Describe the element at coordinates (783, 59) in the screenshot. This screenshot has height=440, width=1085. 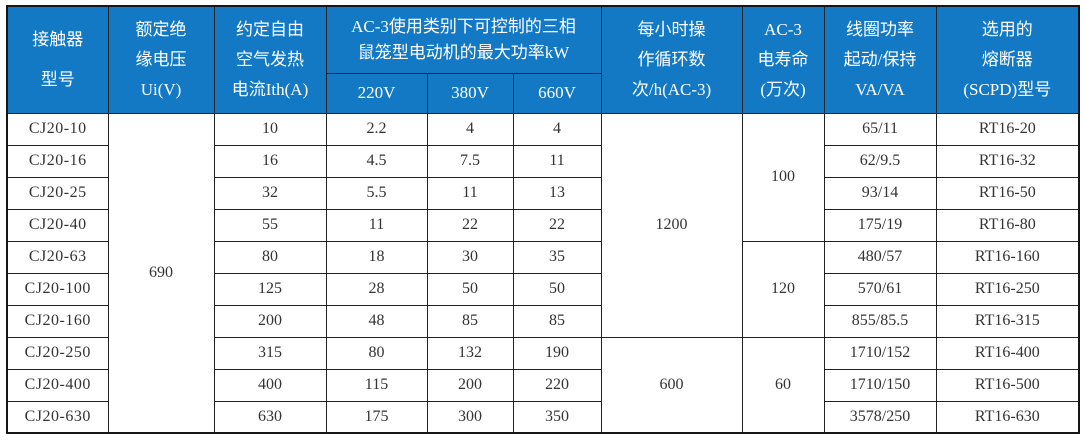
I see `col-header-electrical-life: AC-3 电寿命 (万次)` at that location.